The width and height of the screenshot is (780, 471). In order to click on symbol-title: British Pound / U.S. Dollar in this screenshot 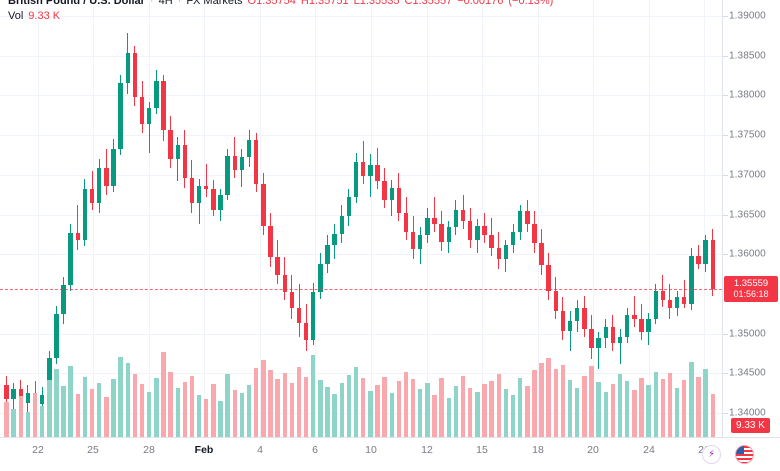, I will do `click(76, 3)`.